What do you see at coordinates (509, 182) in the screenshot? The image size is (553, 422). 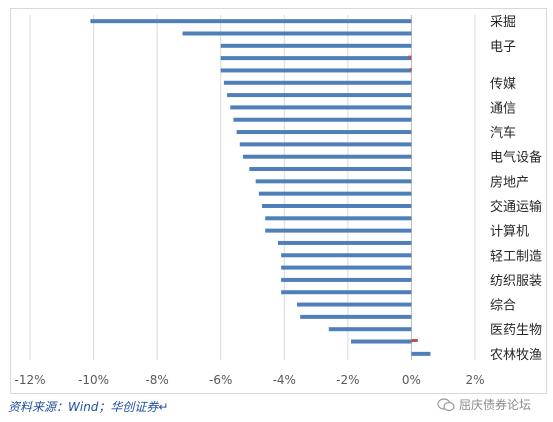 I see `category-label: 房地产` at bounding box center [509, 182].